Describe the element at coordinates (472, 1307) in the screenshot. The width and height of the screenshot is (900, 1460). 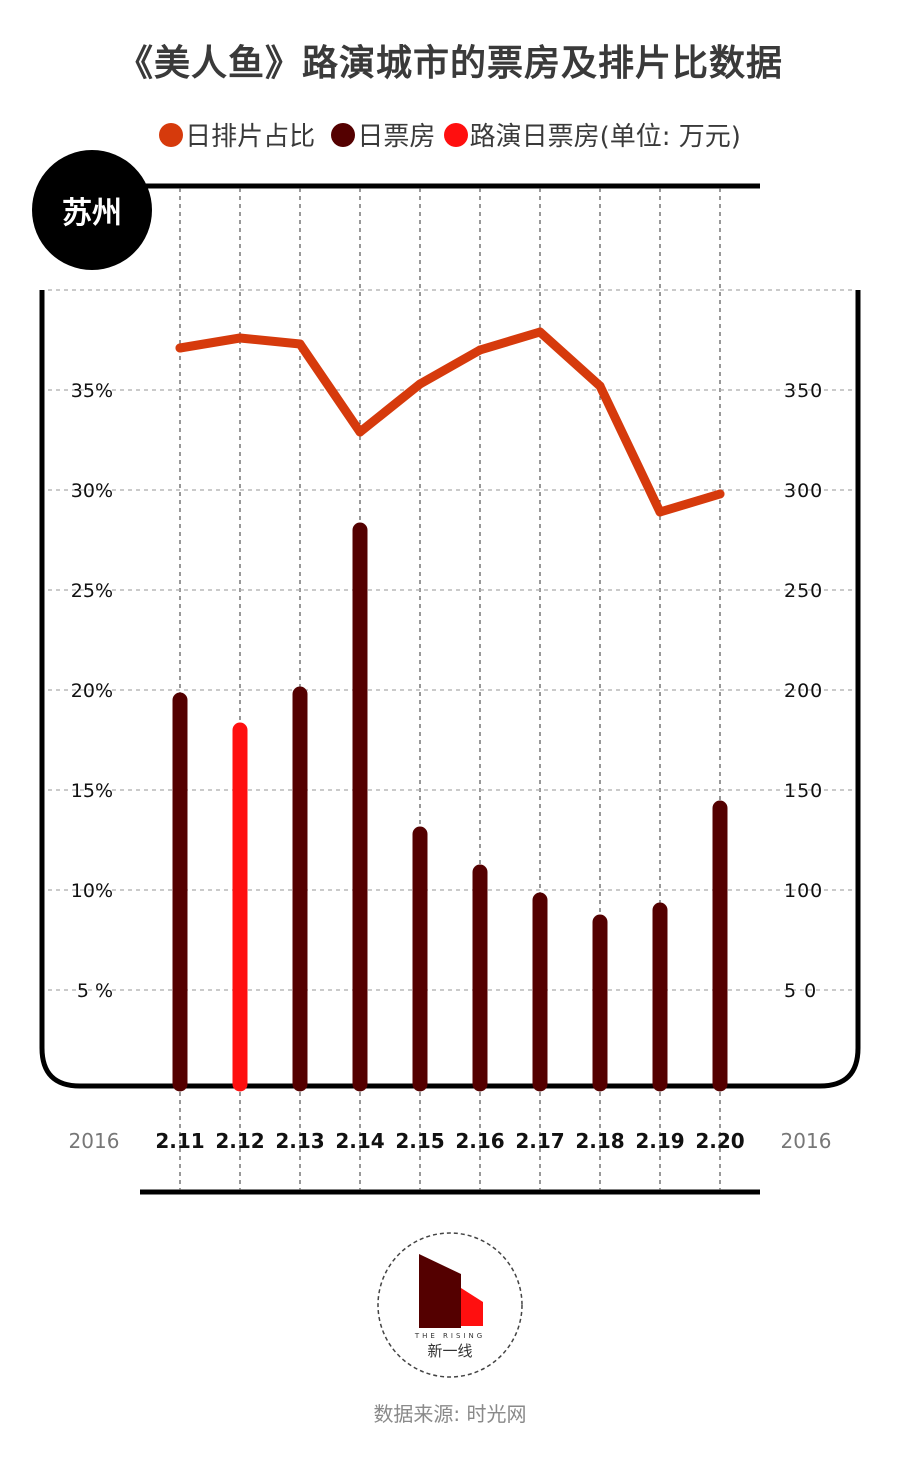
I see `logo-red-shape` at that location.